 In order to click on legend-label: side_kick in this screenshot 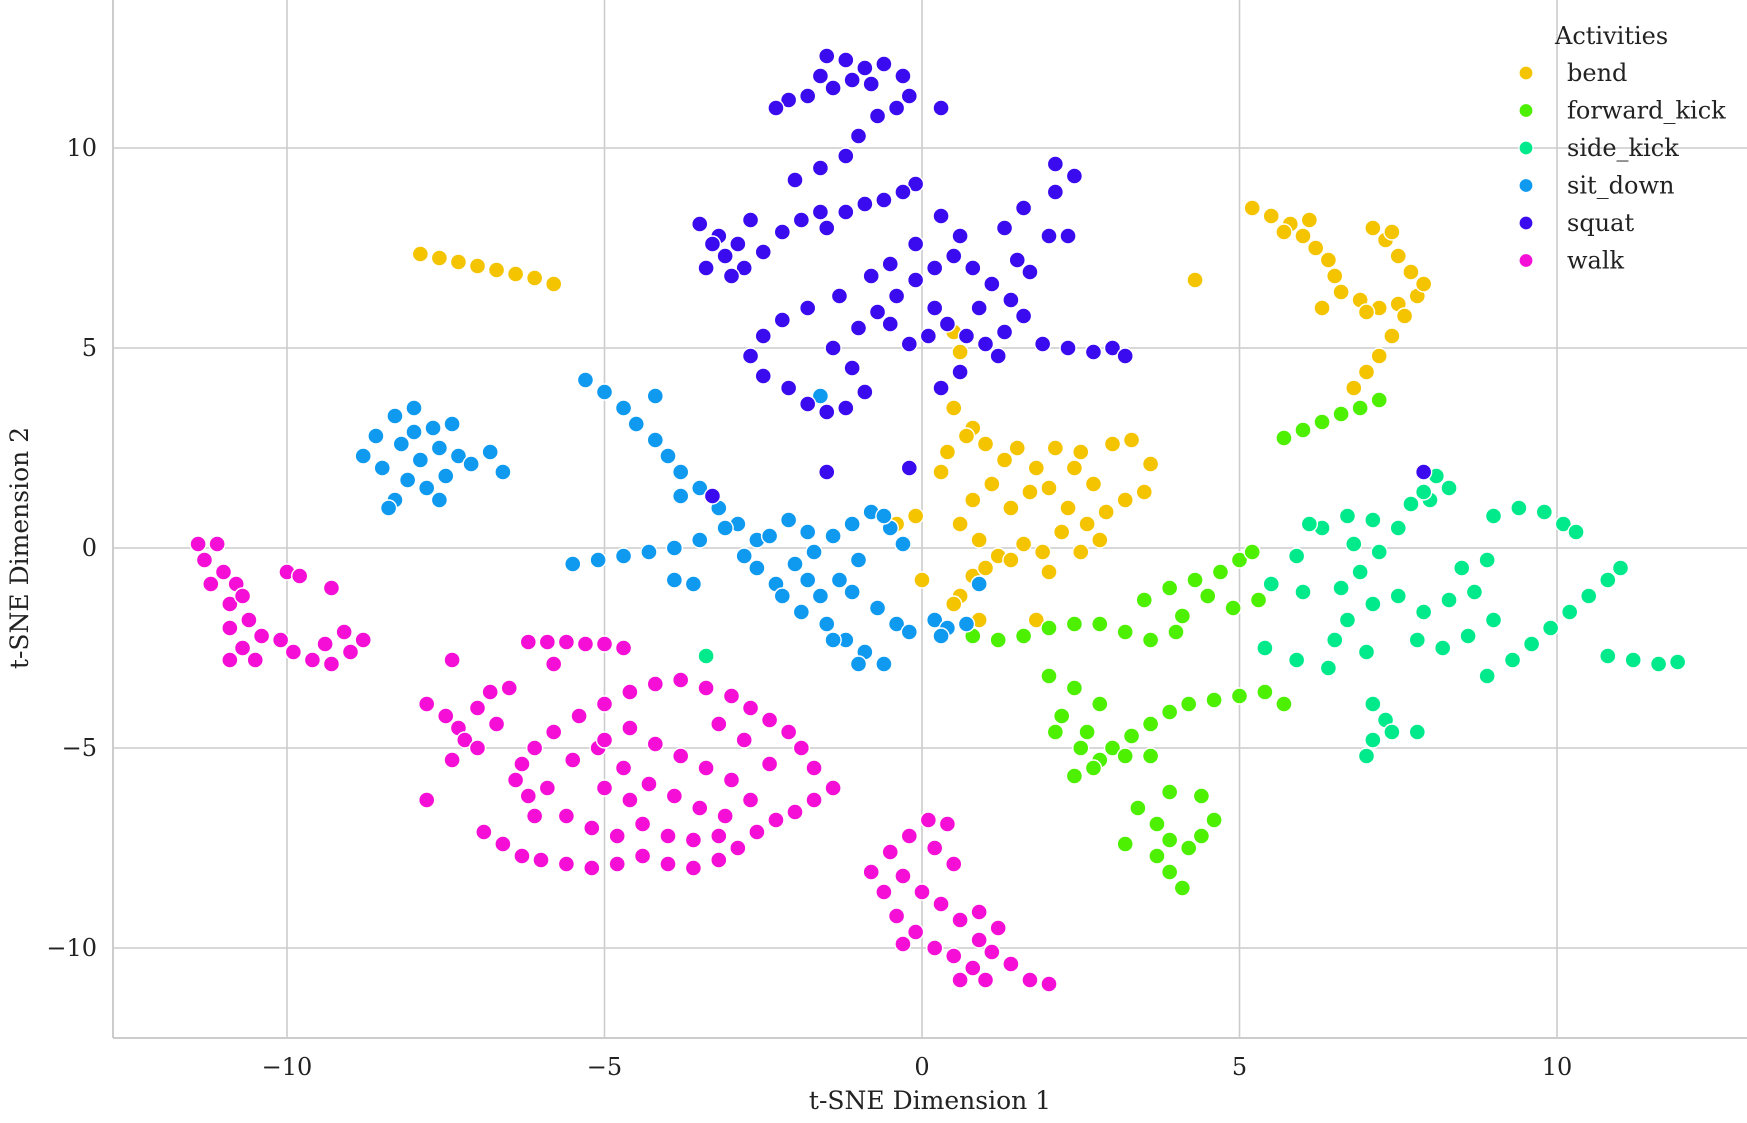, I will do `click(1623, 148)`.